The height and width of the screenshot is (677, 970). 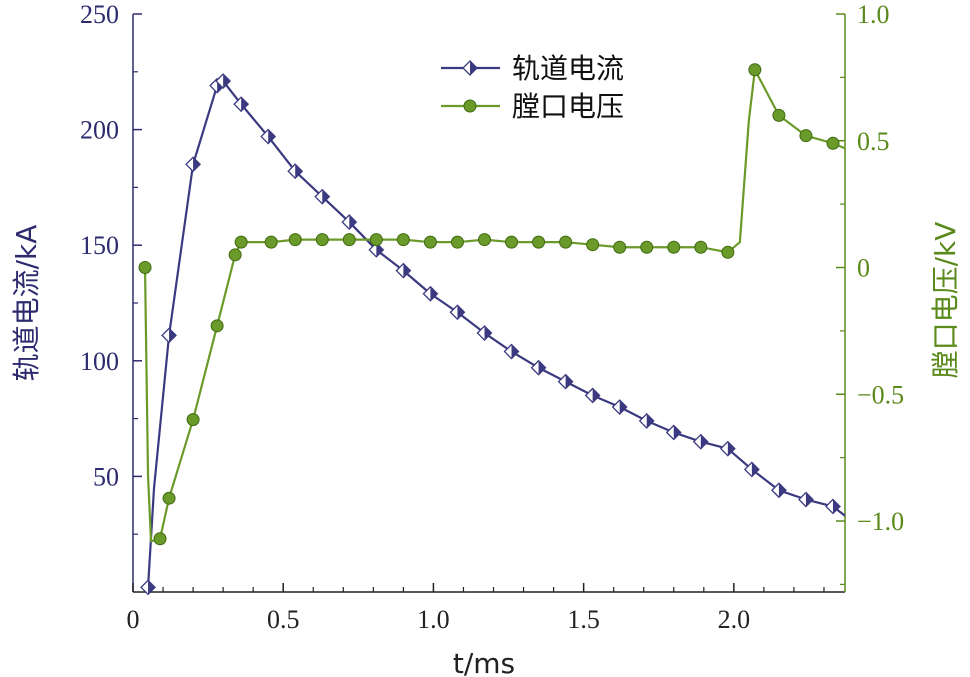 What do you see at coordinates (133, 619) in the screenshot?
I see `x-tick-label: 0` at bounding box center [133, 619].